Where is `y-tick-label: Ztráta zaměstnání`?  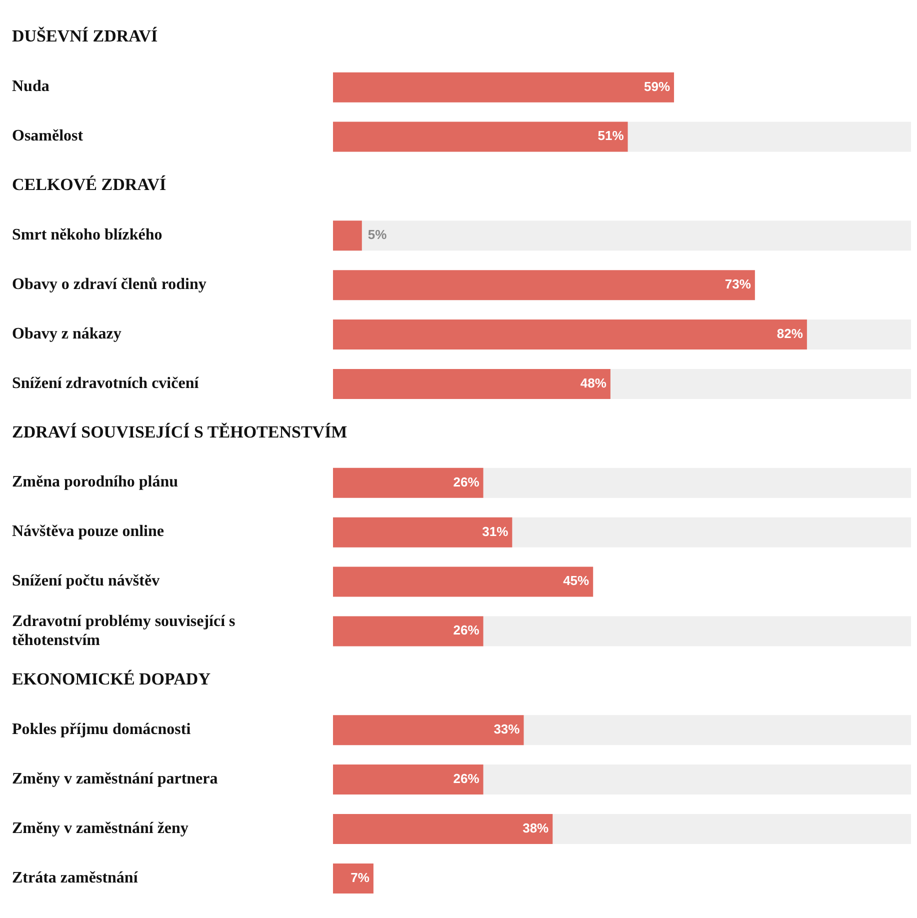 y-tick-label: Ztráta zaměstnání is located at coordinates (75, 877).